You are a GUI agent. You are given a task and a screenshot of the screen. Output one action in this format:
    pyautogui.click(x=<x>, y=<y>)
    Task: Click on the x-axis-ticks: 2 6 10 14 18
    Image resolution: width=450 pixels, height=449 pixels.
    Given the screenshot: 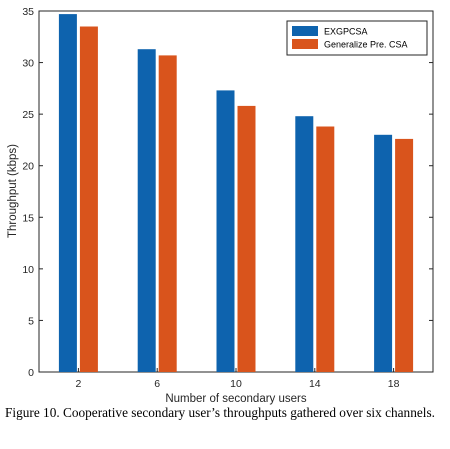 What is the action you would take?
    pyautogui.click(x=237, y=379)
    